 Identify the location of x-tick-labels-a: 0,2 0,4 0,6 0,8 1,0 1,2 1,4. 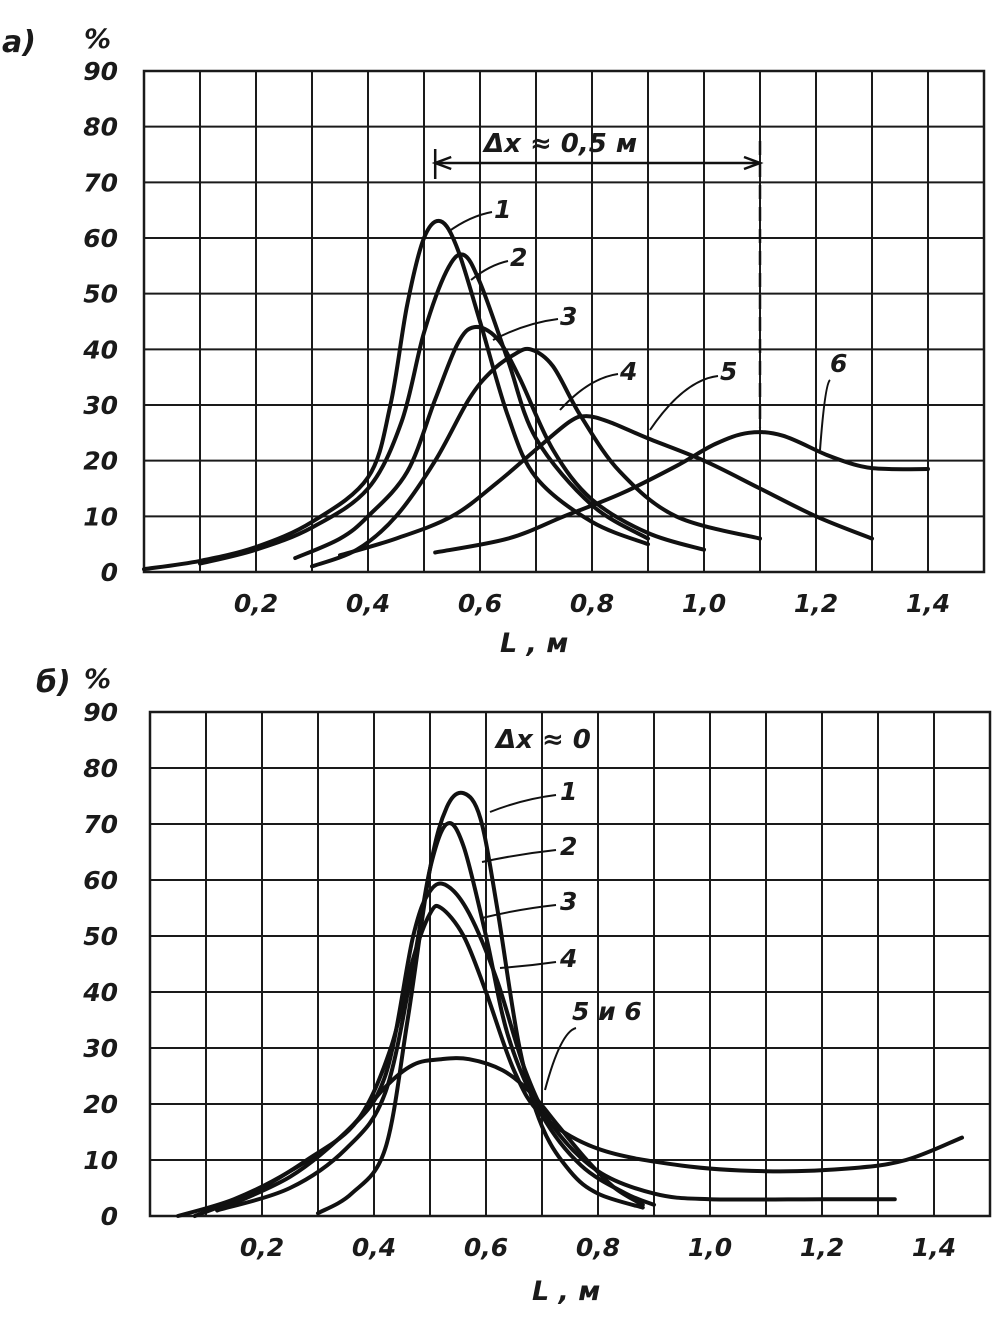
(592, 603).